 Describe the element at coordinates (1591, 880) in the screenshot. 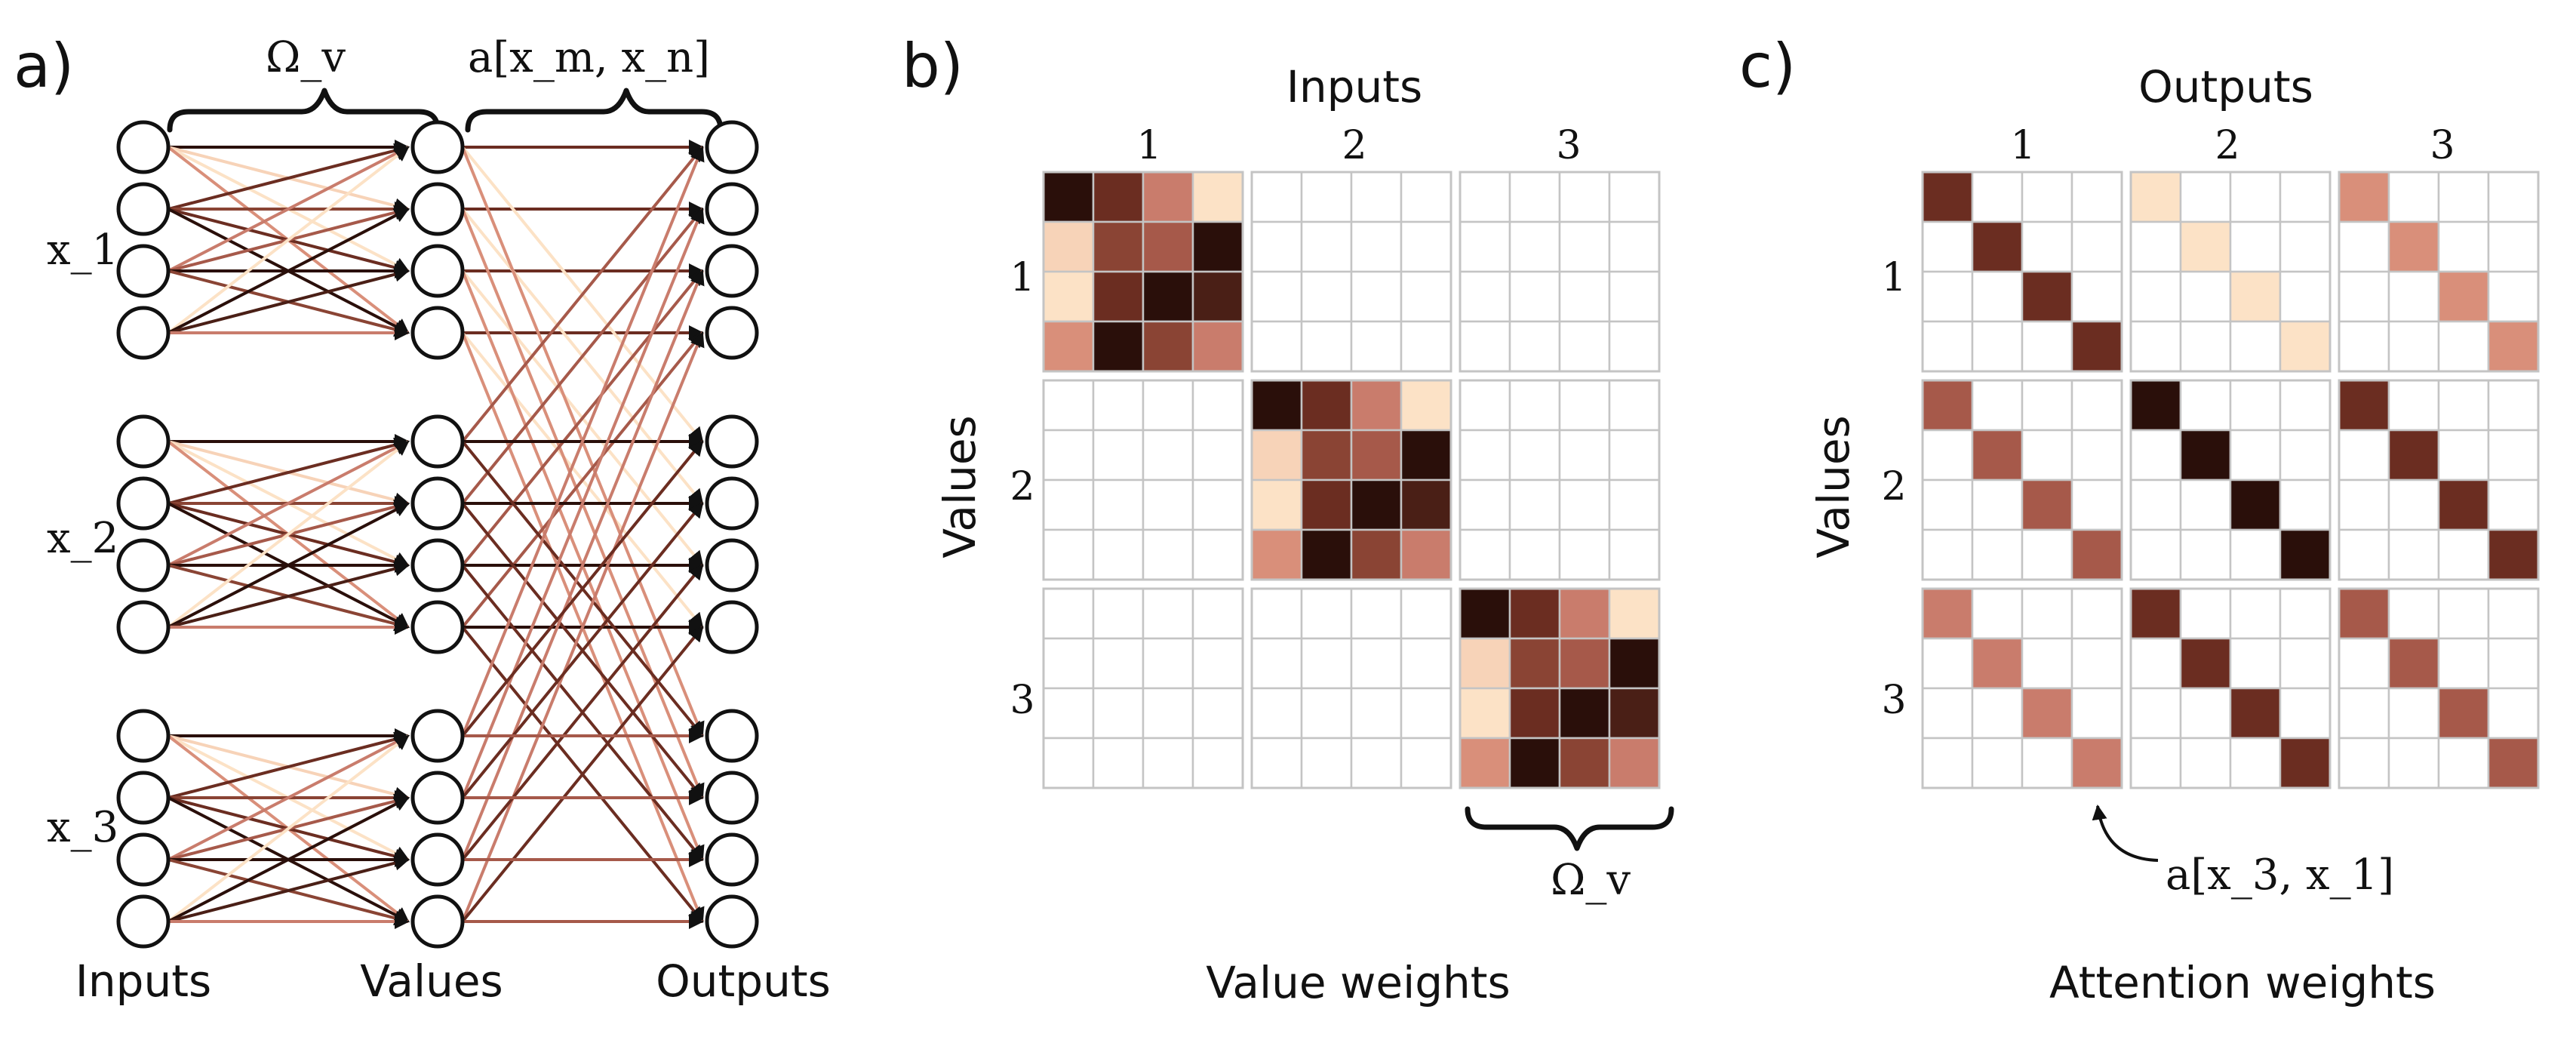

I see `omega-v-label-b: Ω_v` at that location.